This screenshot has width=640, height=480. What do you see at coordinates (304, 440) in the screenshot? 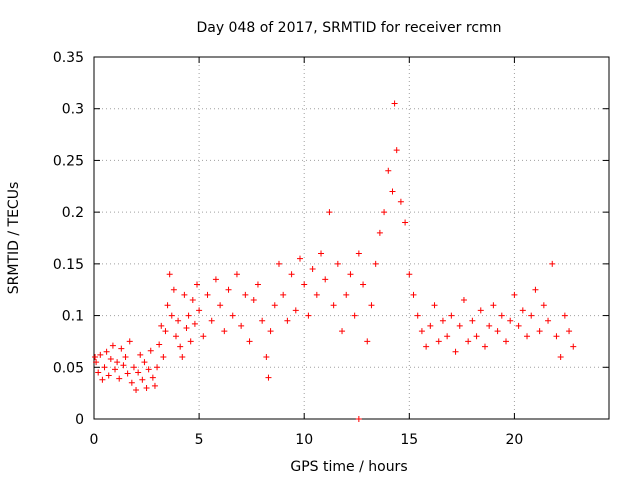
I see `x-tick-label: 10` at bounding box center [304, 440].